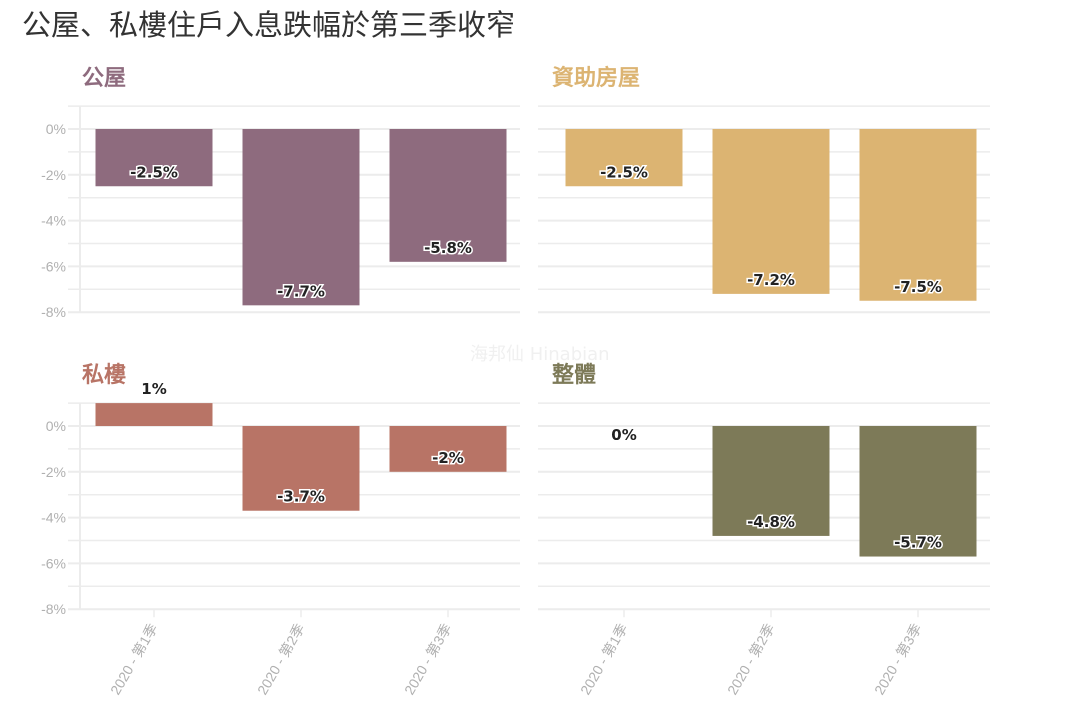  I want to click on chart-title: 公屋、私樓住戶入息跌幅於第三季收窄, so click(269, 25).